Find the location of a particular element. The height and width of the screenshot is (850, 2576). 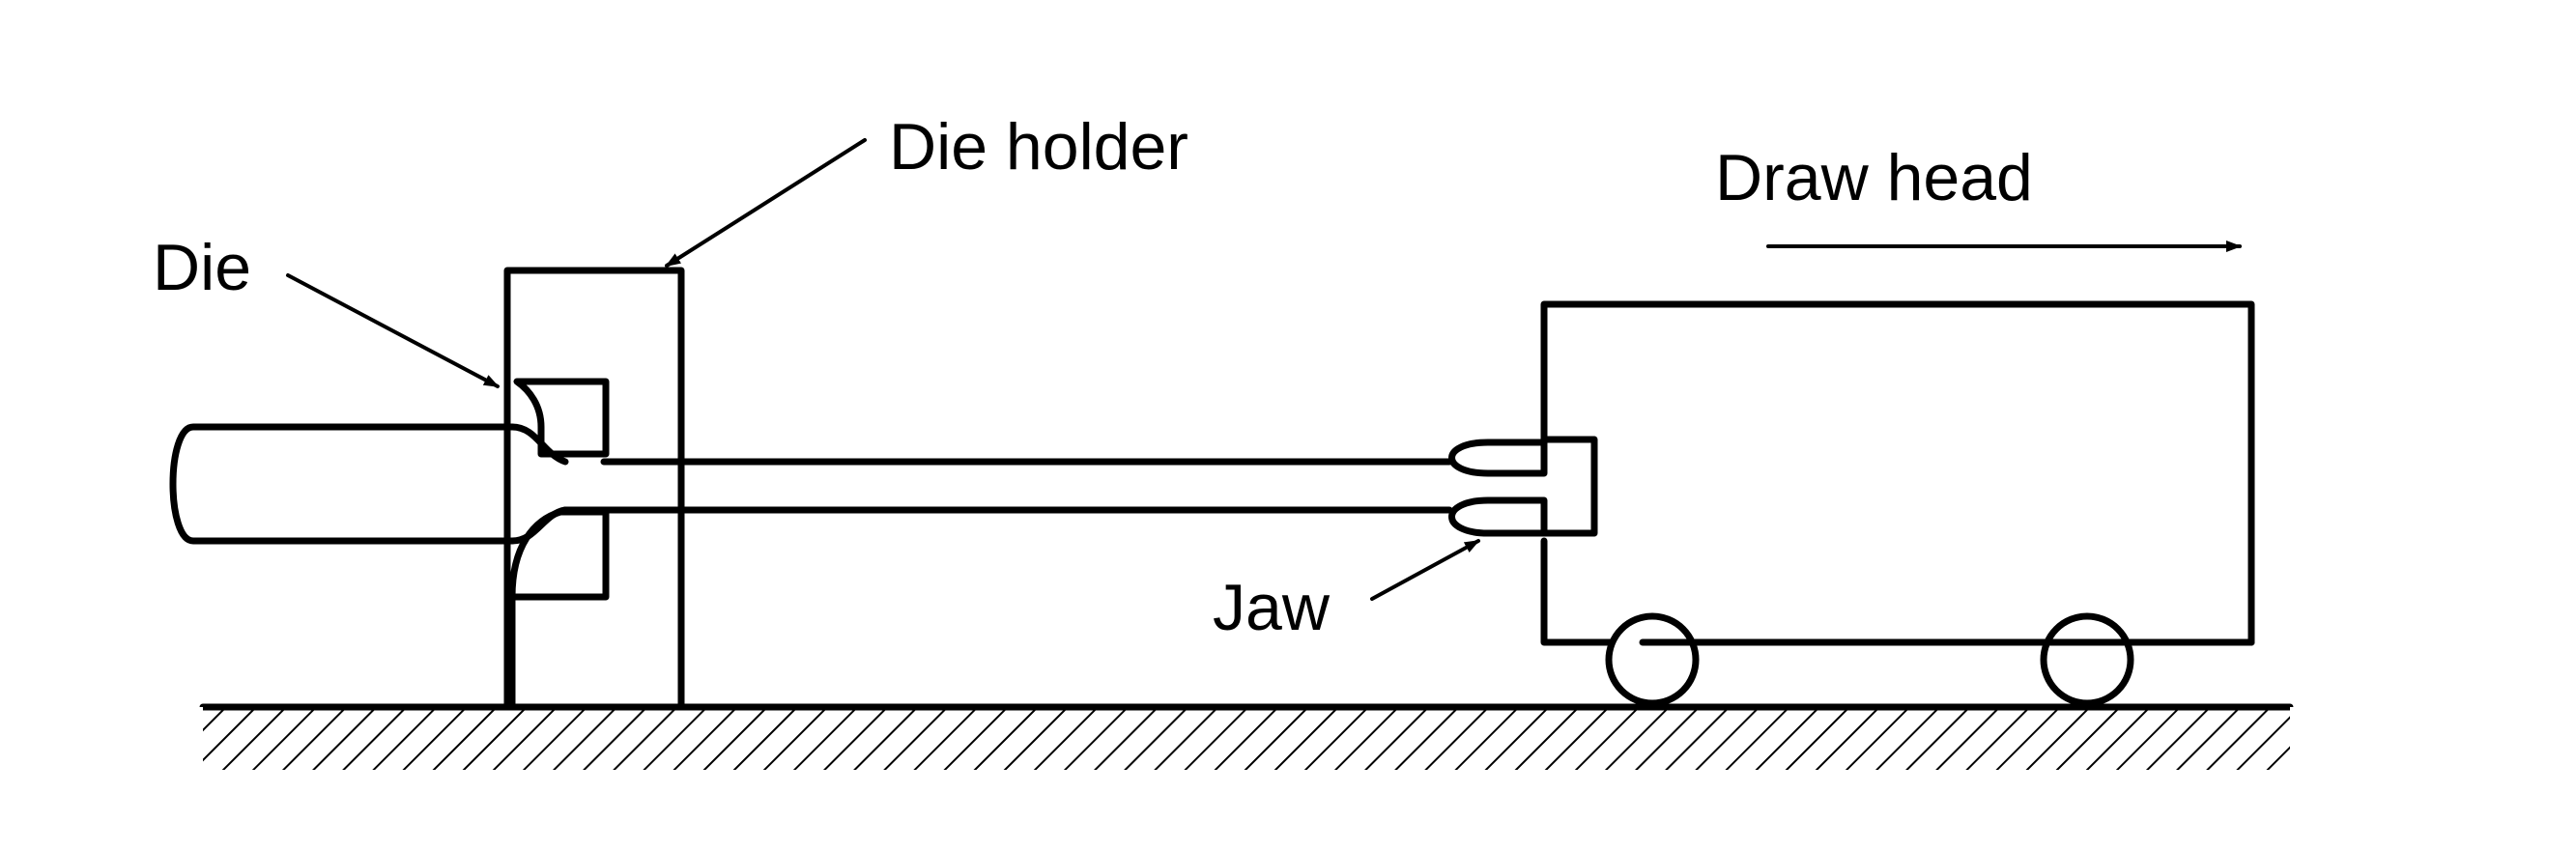

jaw-label: Jaw is located at coordinates (1272, 608).